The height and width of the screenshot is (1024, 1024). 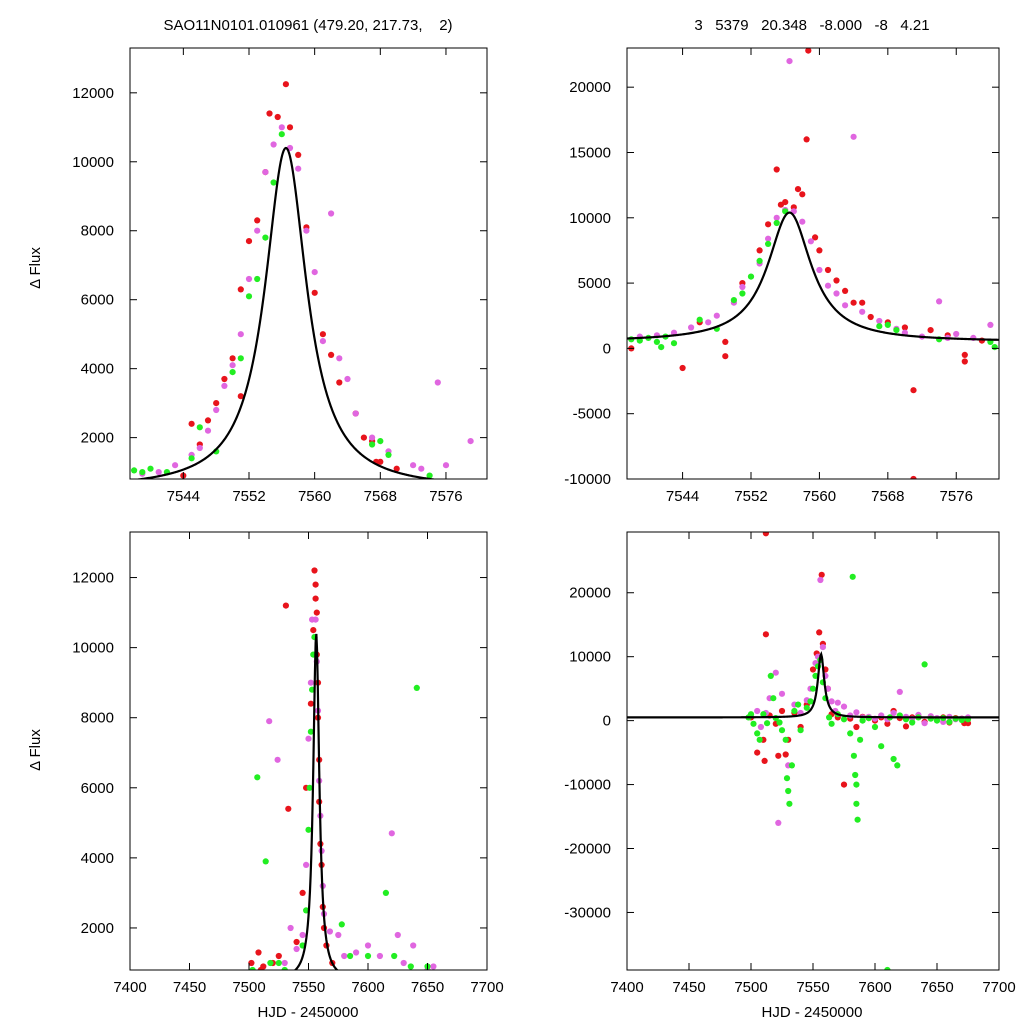 What do you see at coordinates (592, 414) in the screenshot?
I see `y-tick-label: -5000` at bounding box center [592, 414].